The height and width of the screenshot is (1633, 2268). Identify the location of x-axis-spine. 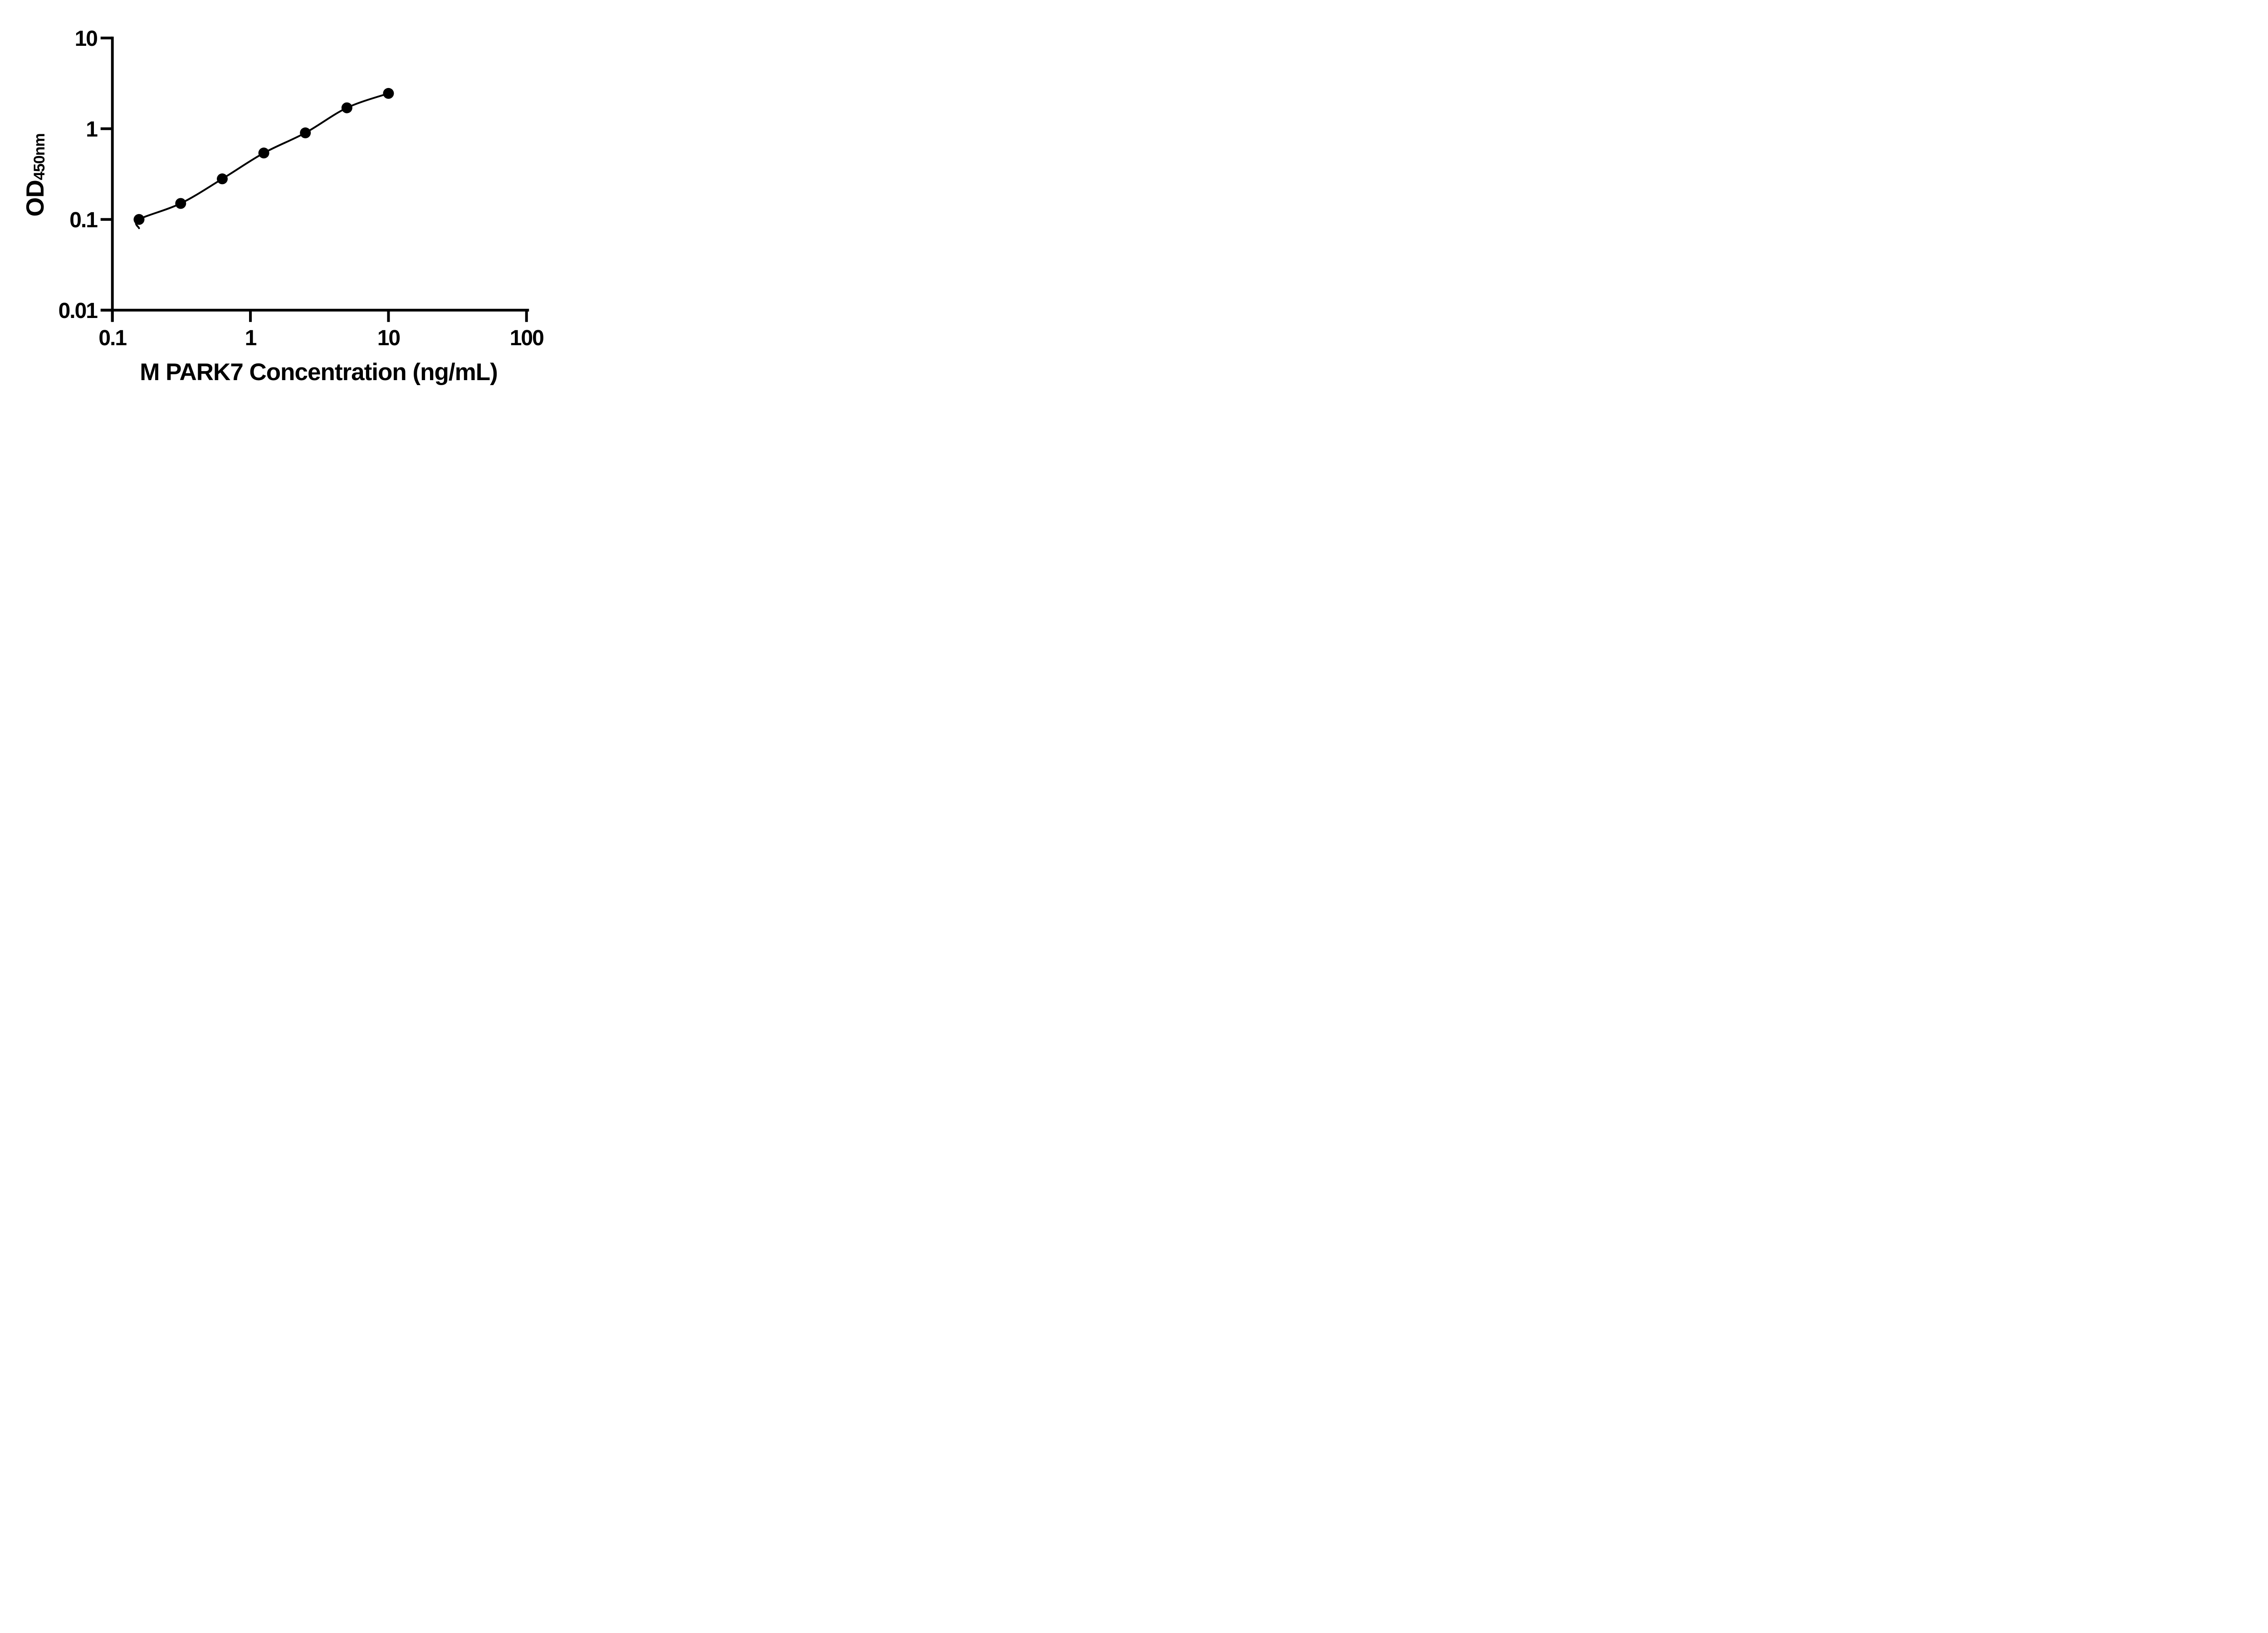
(315, 310).